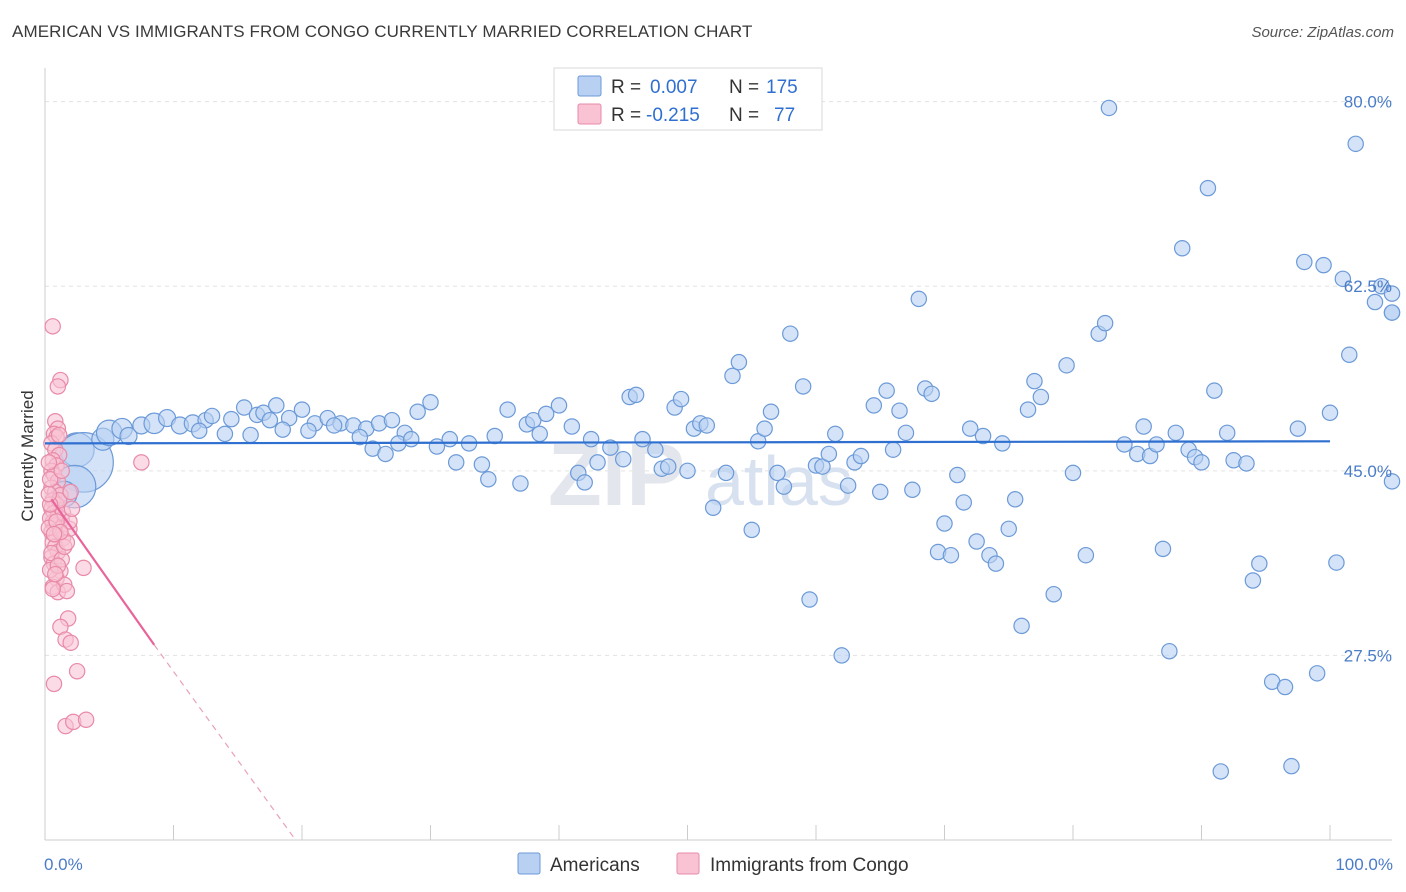 Image resolution: width=1406 pixels, height=892 pixels. What do you see at coordinates (744, 115) in the screenshot?
I see `legend-n-label-2: N =` at bounding box center [744, 115].